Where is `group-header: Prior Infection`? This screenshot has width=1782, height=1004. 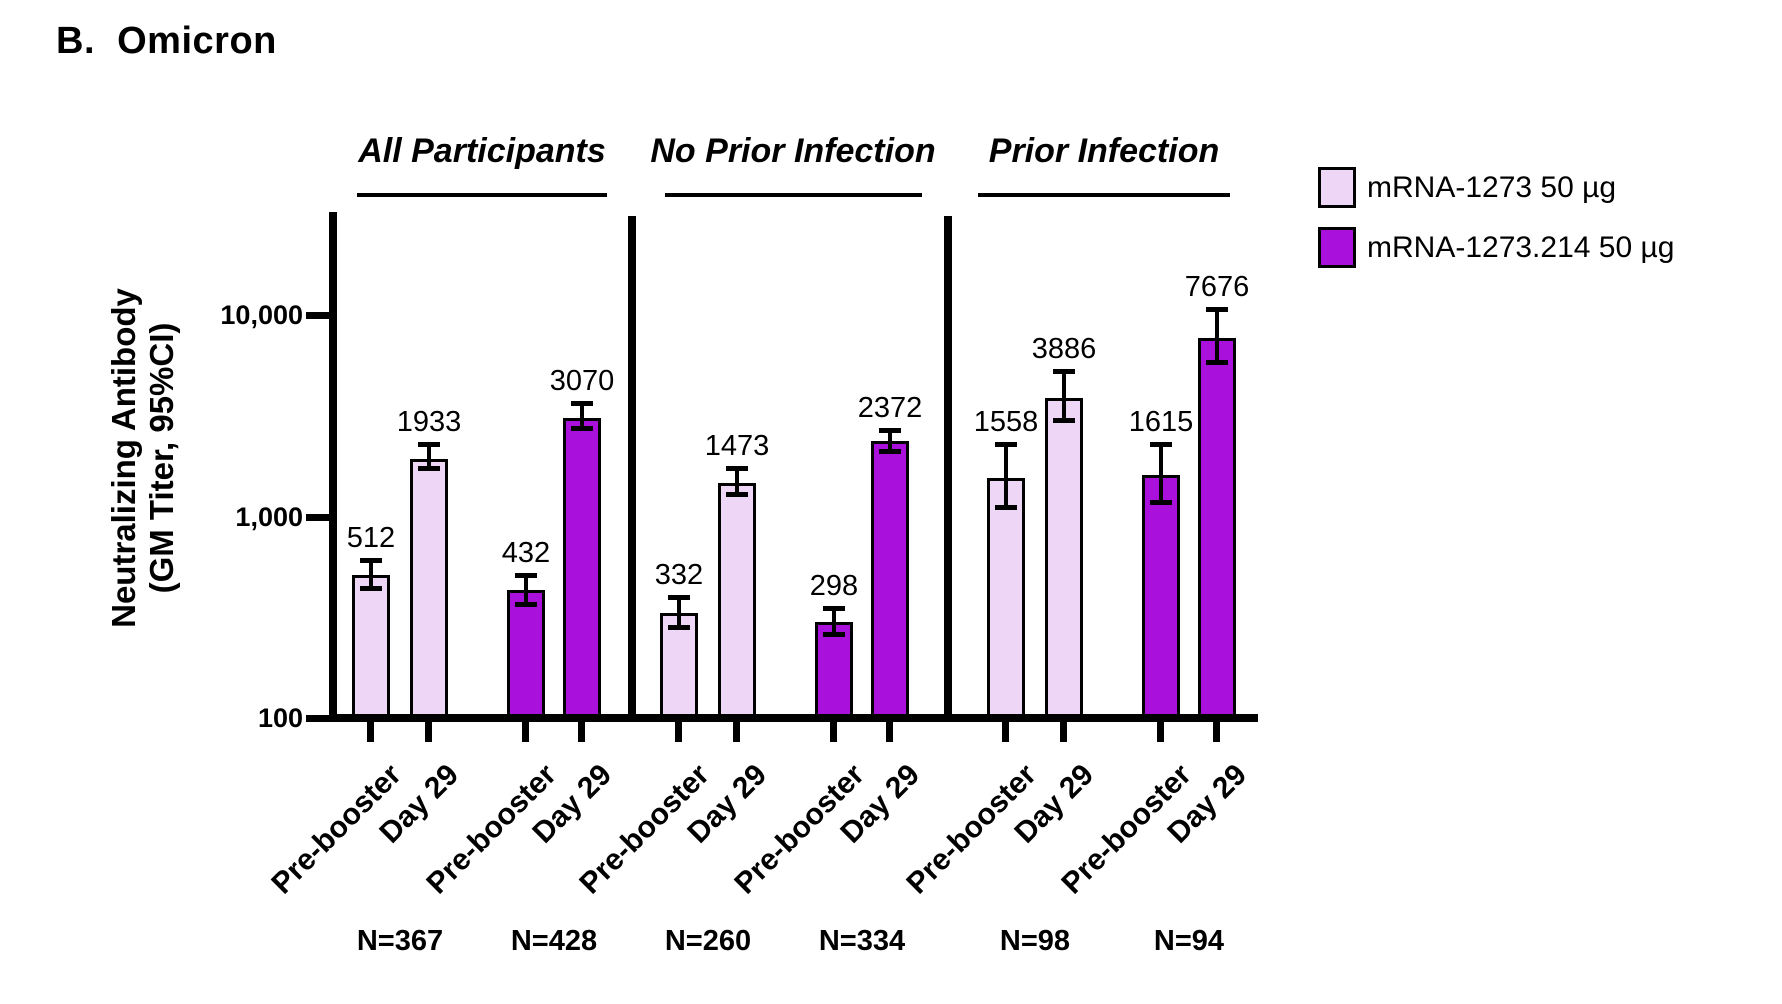
group-header: Prior Infection is located at coordinates (1104, 151).